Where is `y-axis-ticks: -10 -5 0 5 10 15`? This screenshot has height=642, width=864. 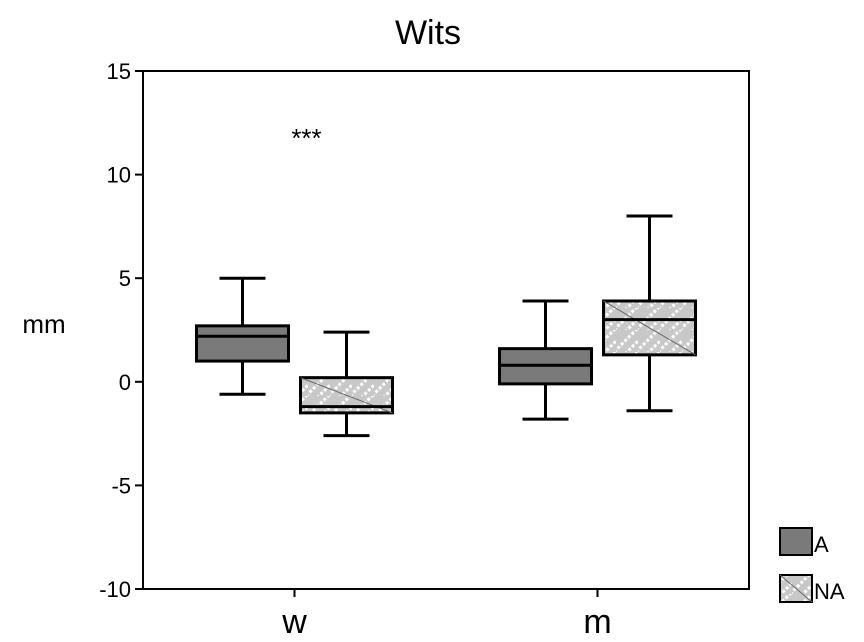
y-axis-ticks: -10 -5 0 5 10 15 is located at coordinates (121, 330).